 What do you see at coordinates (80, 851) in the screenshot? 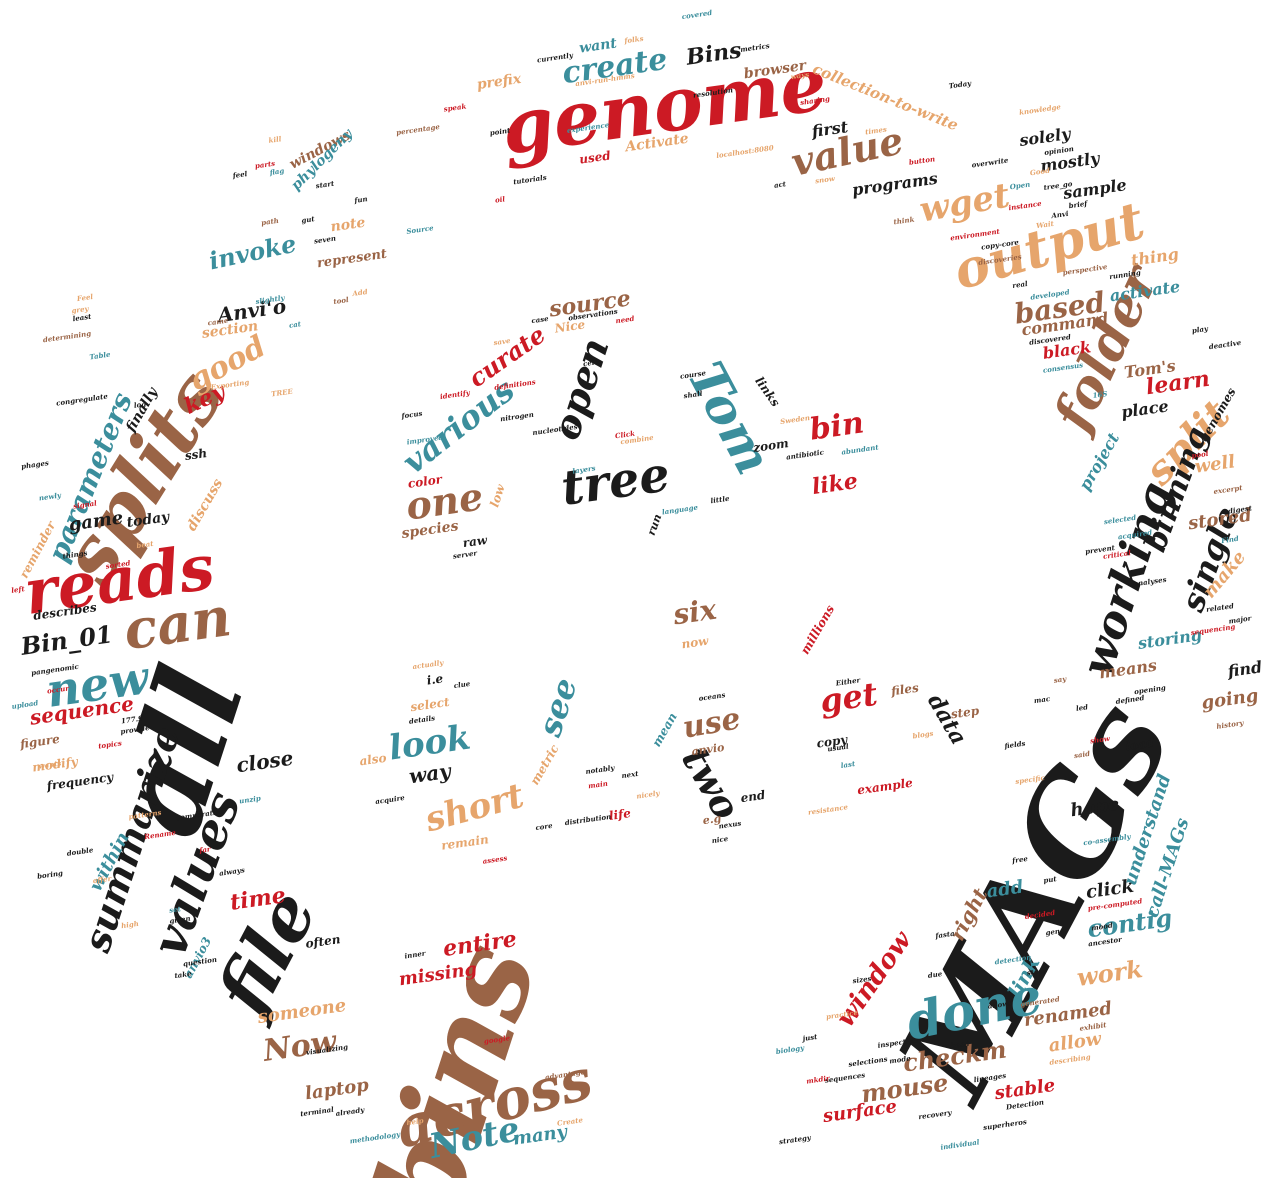
I see `cloud-word: double` at bounding box center [80, 851].